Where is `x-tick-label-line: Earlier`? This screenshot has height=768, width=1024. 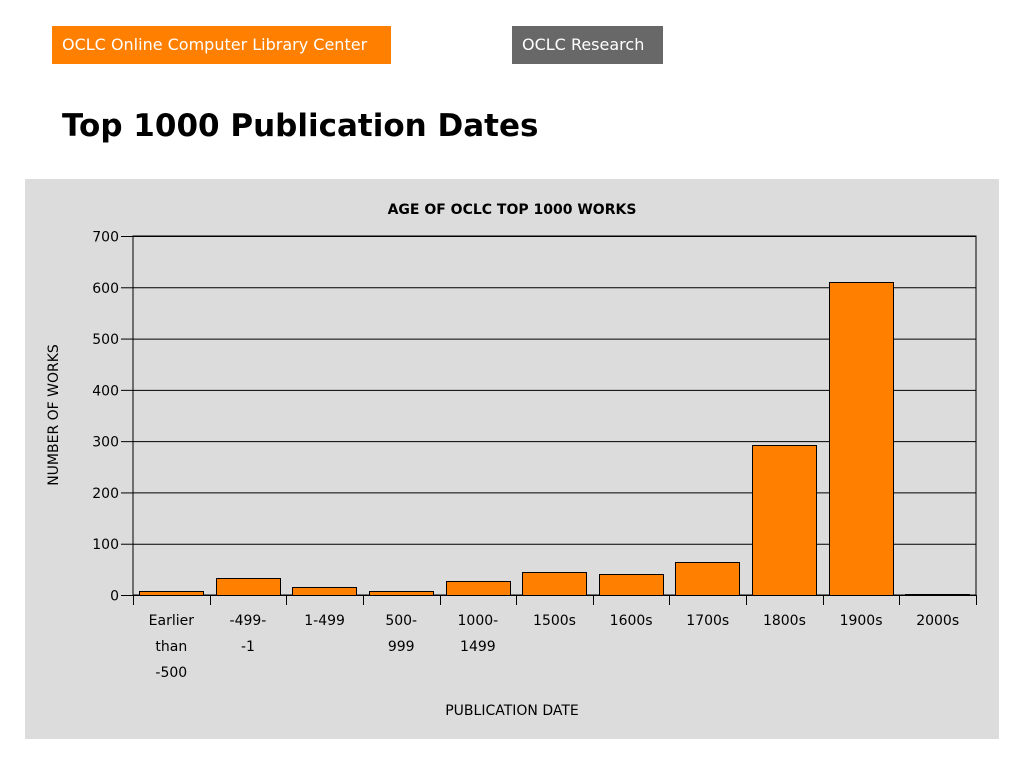
x-tick-label-line: Earlier is located at coordinates (172, 621).